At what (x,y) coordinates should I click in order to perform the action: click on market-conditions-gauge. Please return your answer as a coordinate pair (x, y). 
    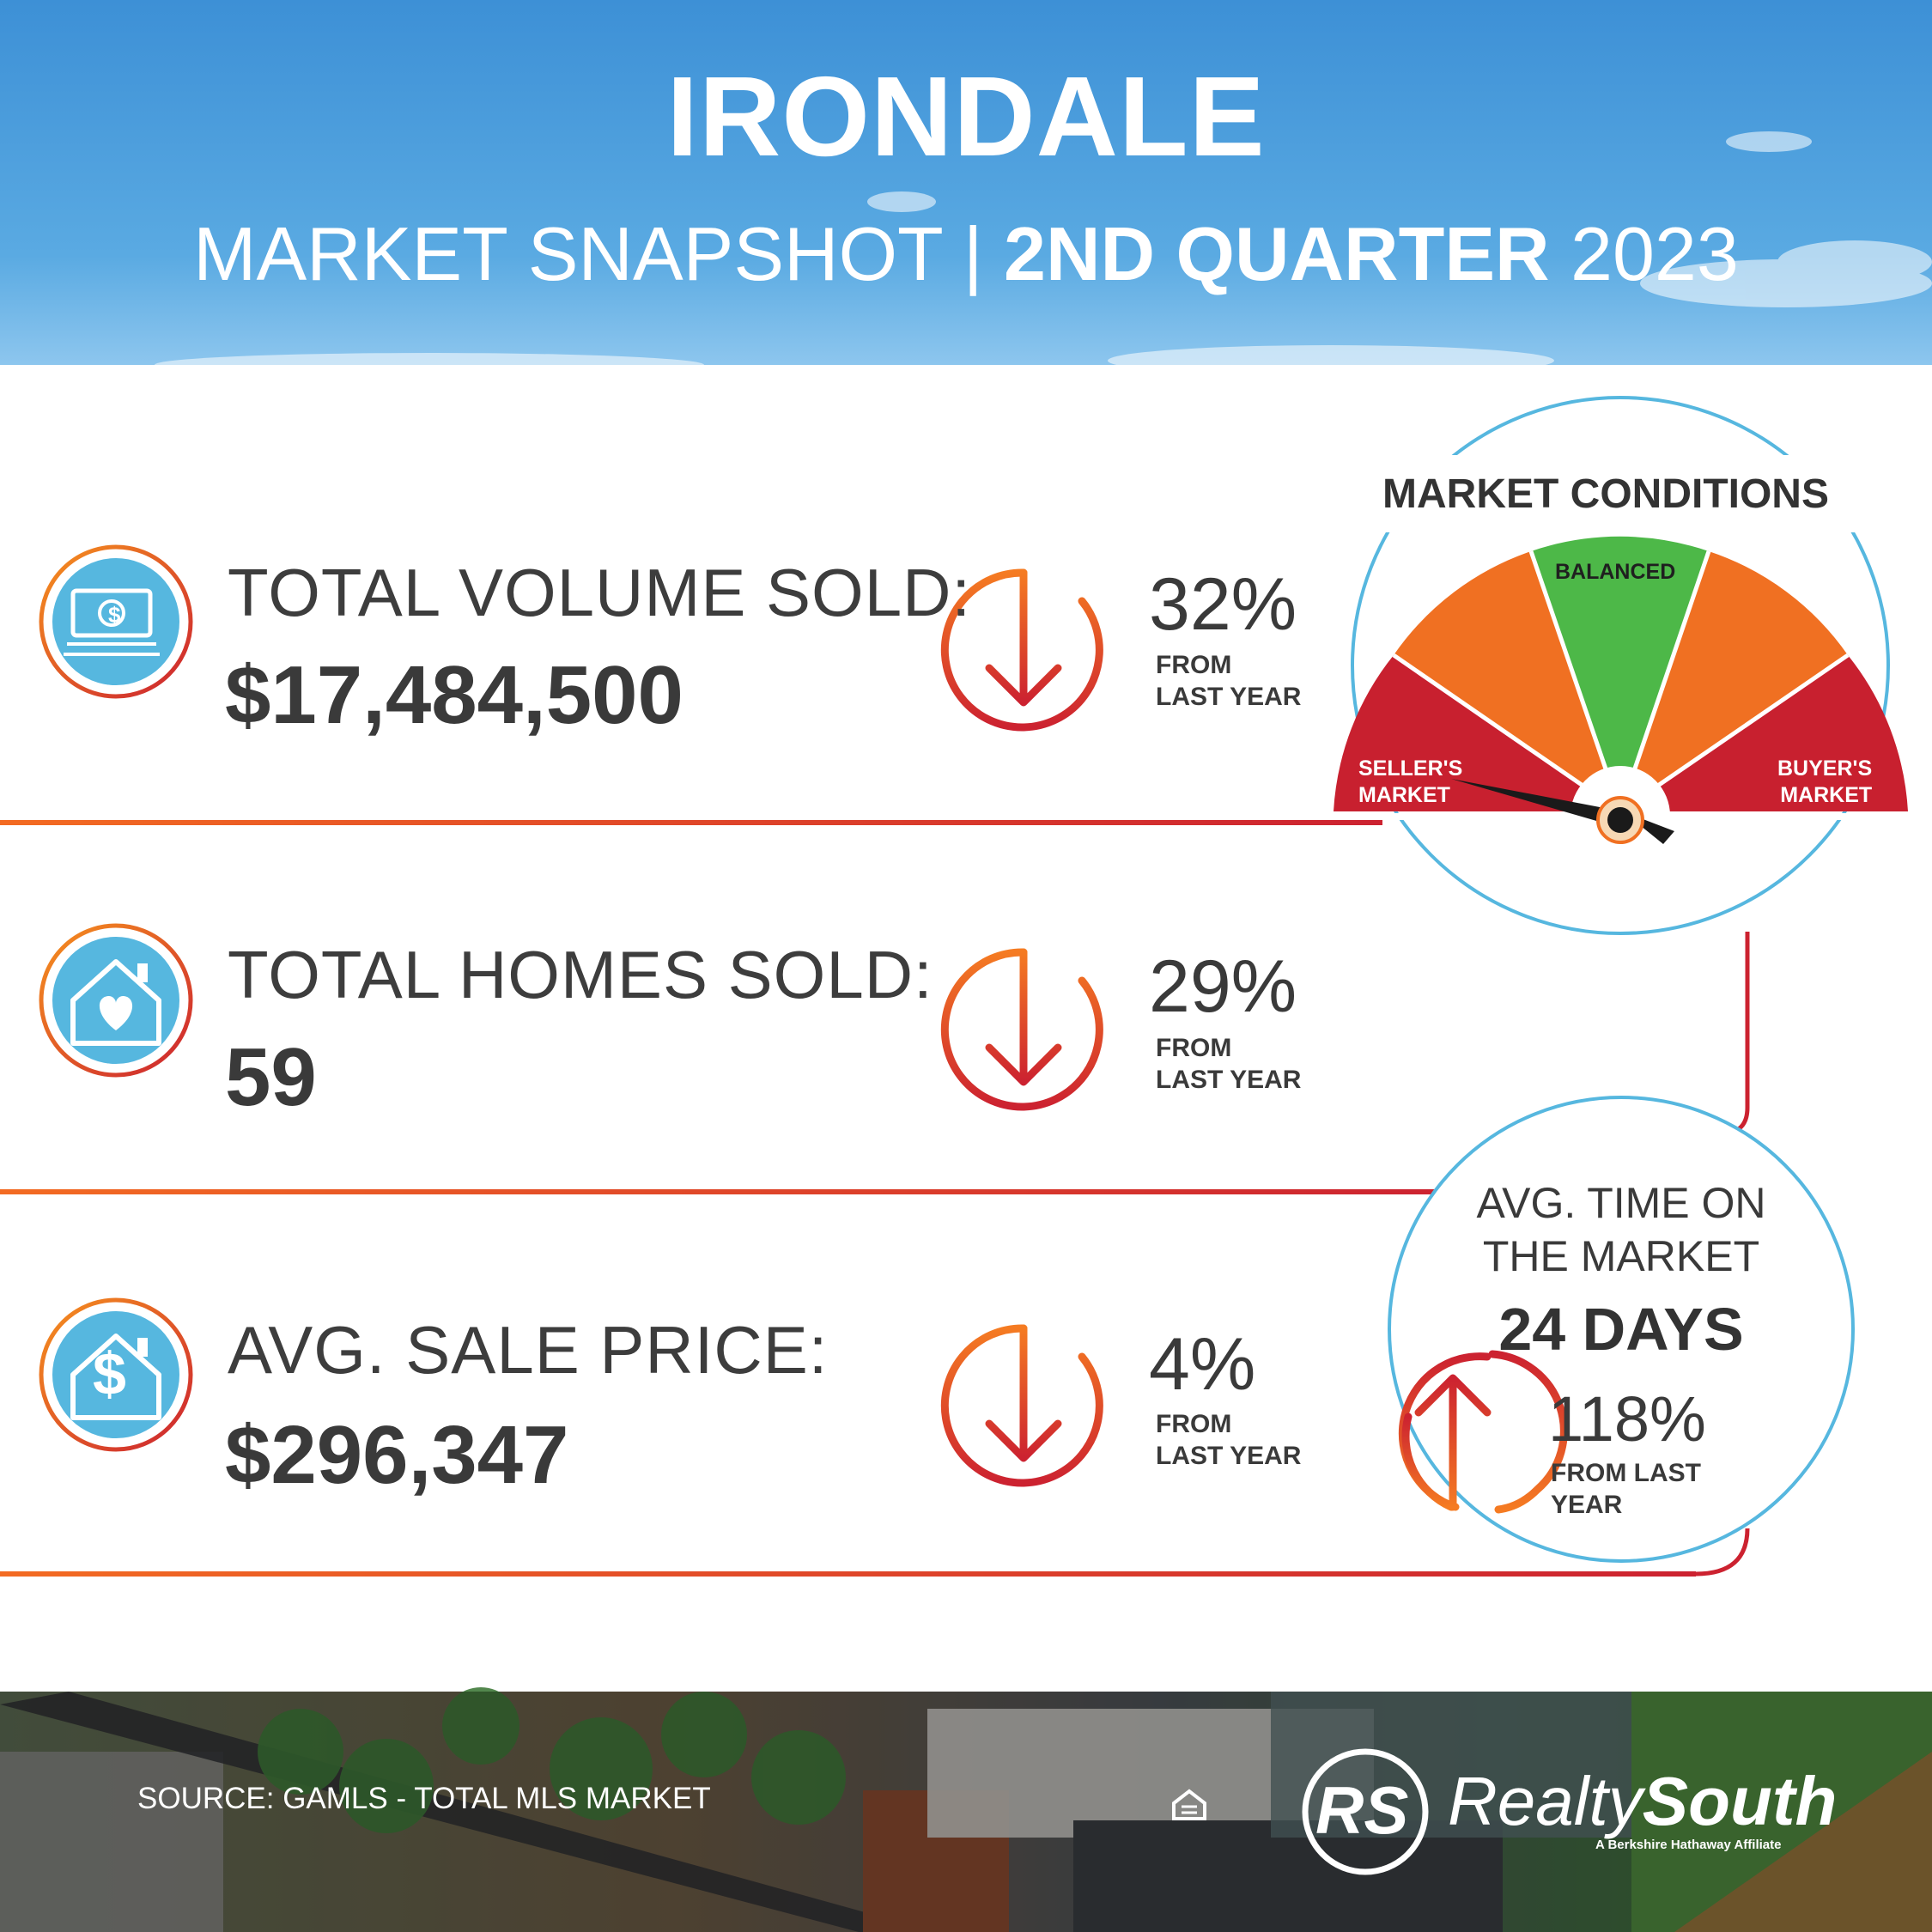
    Looking at the image, I should click on (1621, 665).